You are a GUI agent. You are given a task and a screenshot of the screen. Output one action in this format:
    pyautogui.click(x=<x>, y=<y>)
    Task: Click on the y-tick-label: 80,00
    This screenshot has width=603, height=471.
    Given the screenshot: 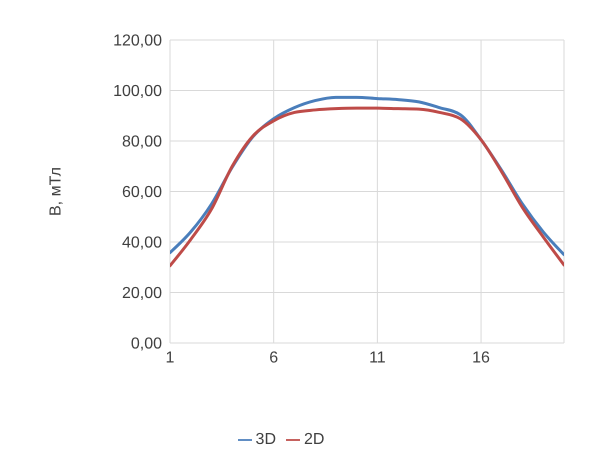 What is the action you would take?
    pyautogui.click(x=142, y=142)
    